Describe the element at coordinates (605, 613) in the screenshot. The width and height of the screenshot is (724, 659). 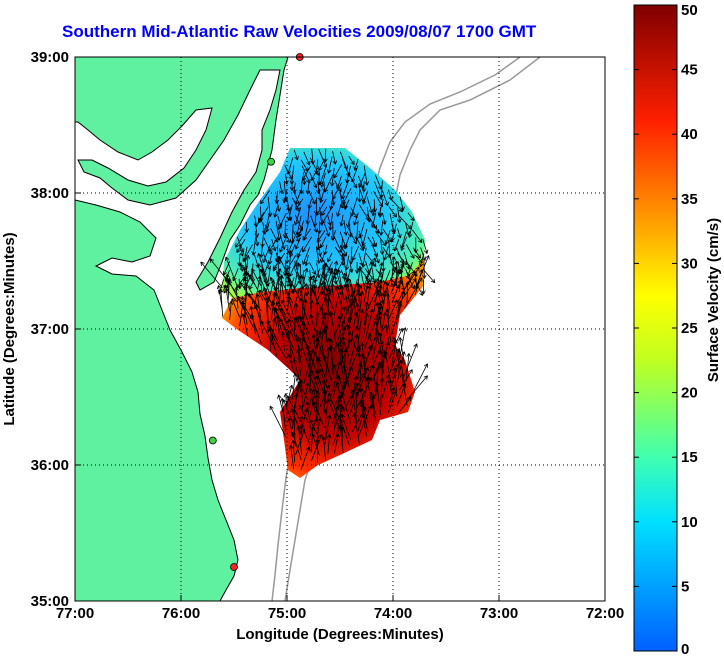
I see `x-tick-label: 72:00` at that location.